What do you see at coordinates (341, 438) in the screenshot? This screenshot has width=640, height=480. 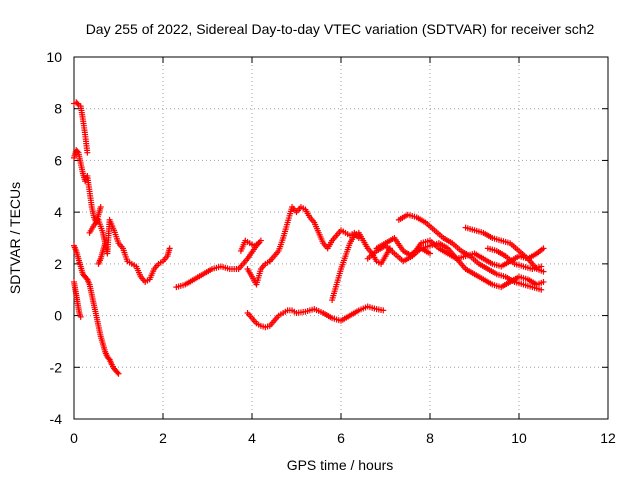 I see `x-tick-label: 6` at bounding box center [341, 438].